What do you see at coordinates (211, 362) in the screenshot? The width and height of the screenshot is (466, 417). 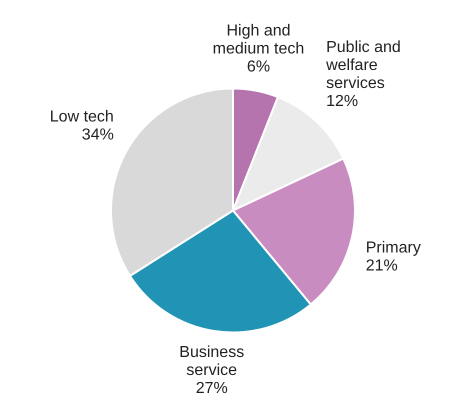 I see `slice-label: Business service` at bounding box center [211, 362].